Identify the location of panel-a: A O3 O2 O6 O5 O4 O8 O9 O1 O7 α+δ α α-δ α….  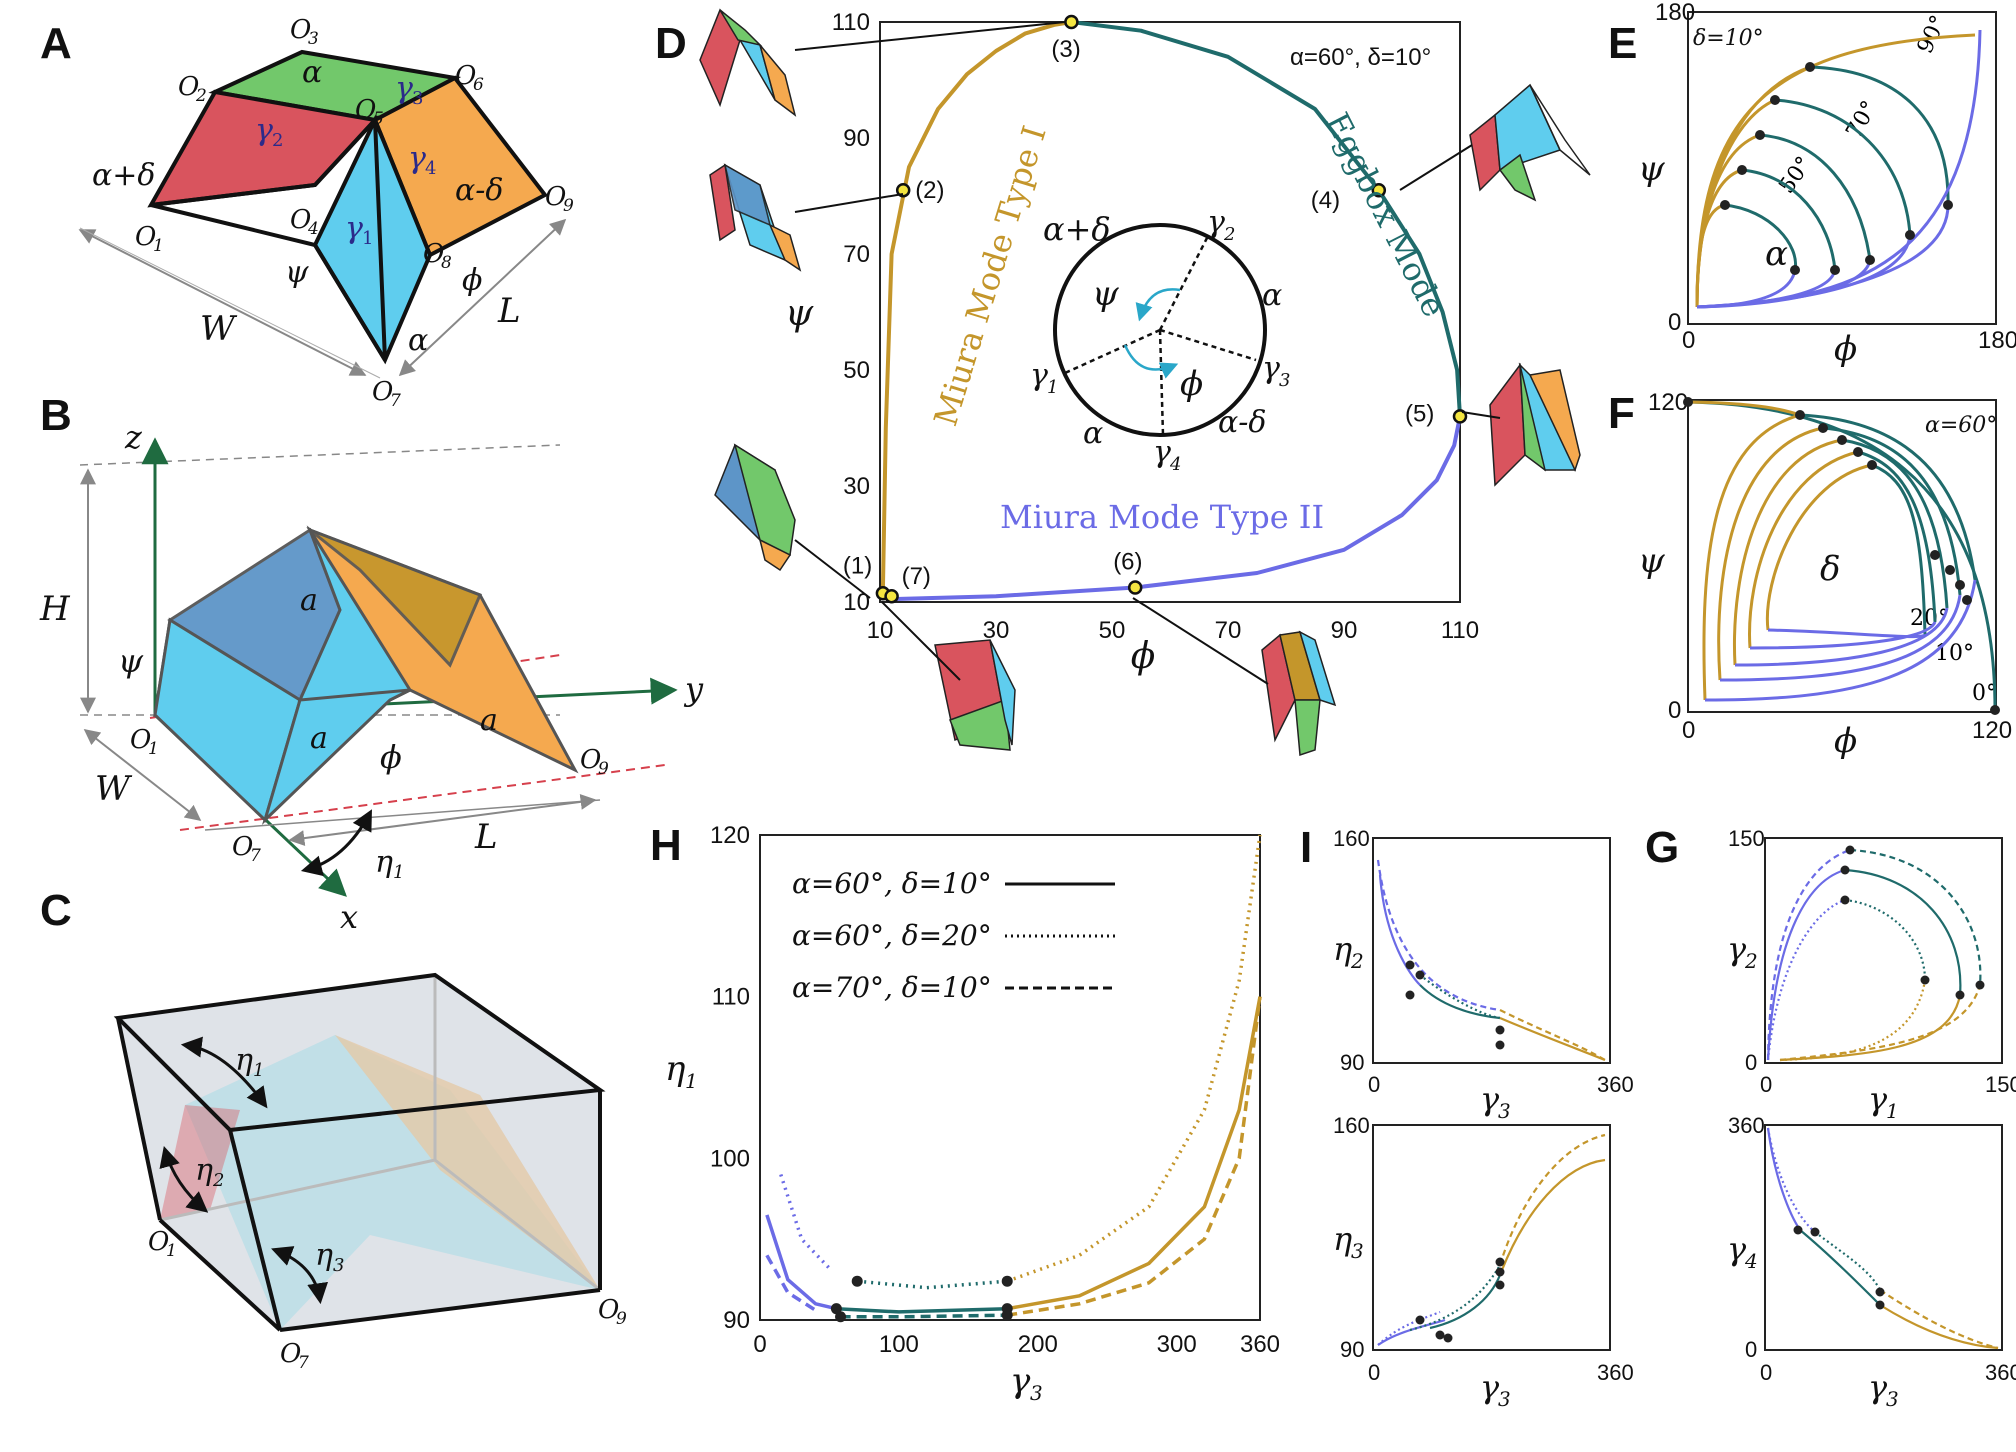
(307, 213).